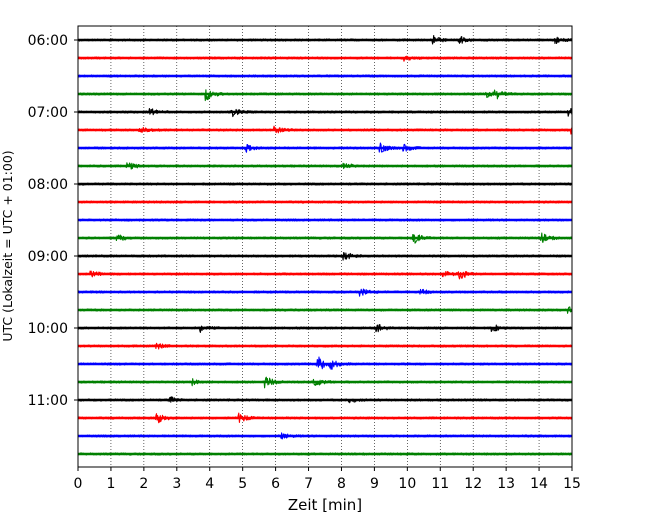 This screenshot has width=650, height=520. What do you see at coordinates (341, 484) in the screenshot?
I see `x-tick-label: 8` at bounding box center [341, 484].